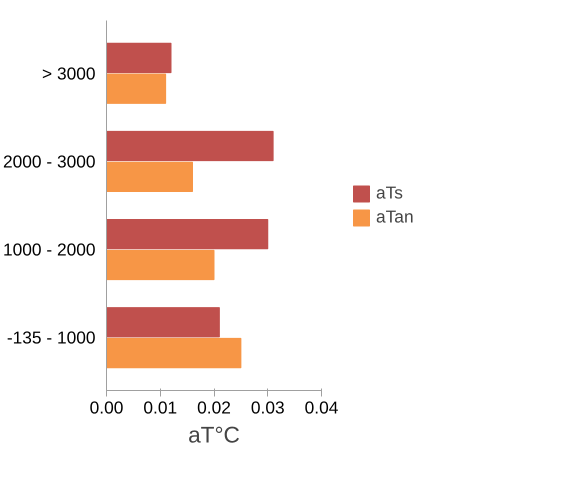 This screenshot has width=584, height=483. I want to click on x-tick-label: 0.03, so click(267, 408).